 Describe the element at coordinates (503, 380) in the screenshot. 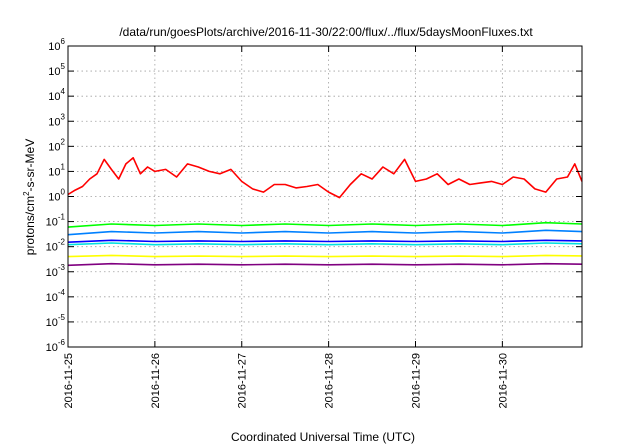

I see `x-tick-label: 2016-11-30` at that location.